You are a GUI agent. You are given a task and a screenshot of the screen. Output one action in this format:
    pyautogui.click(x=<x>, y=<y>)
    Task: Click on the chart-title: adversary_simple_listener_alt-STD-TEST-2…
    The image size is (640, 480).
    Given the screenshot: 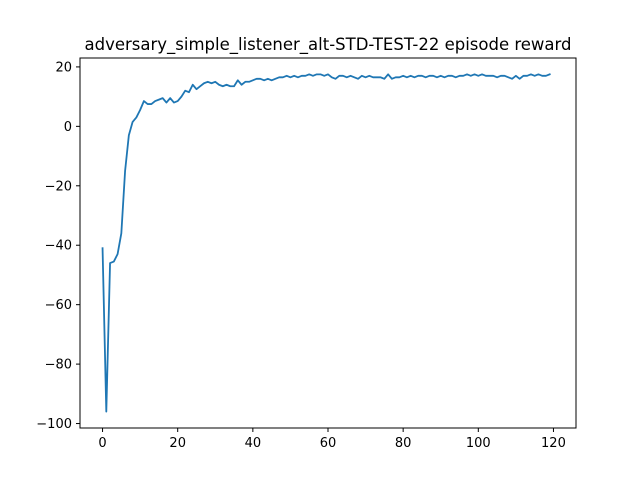 What is the action you would take?
    pyautogui.click(x=328, y=45)
    